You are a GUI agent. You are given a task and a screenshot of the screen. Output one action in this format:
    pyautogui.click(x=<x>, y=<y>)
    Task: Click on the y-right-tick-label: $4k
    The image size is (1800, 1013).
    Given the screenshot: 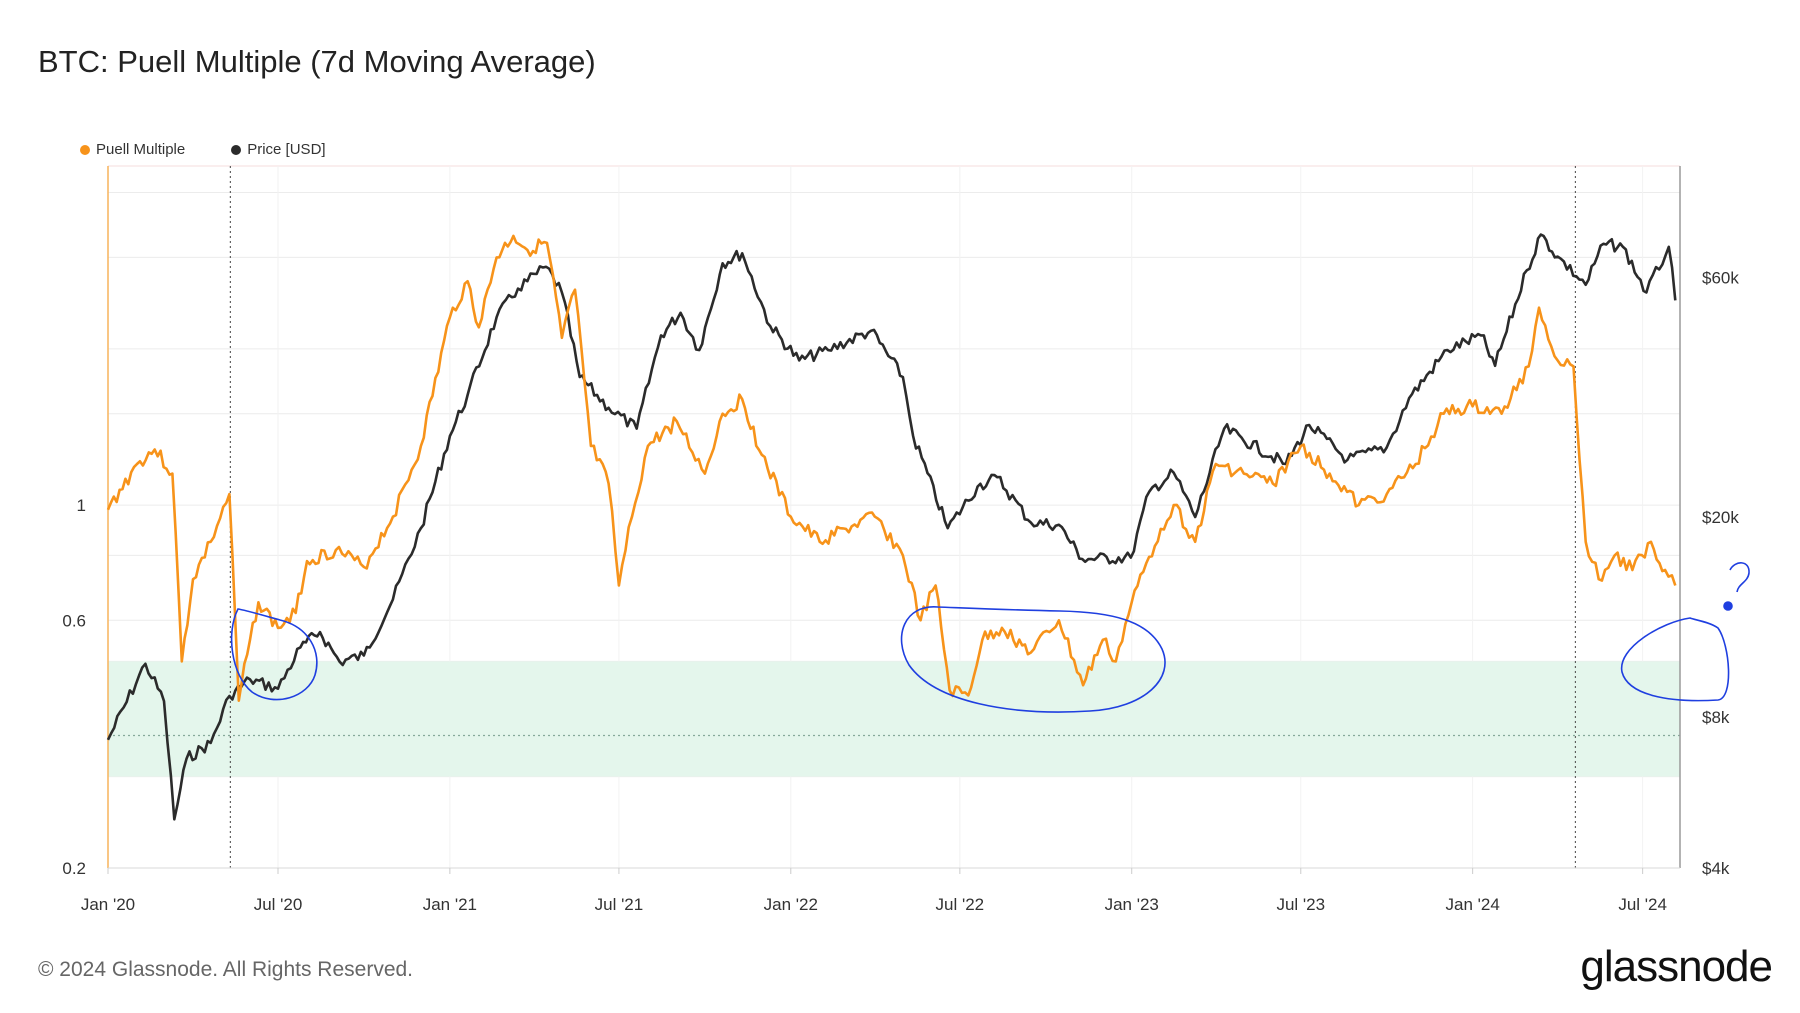 What is the action you would take?
    pyautogui.click(x=1716, y=868)
    